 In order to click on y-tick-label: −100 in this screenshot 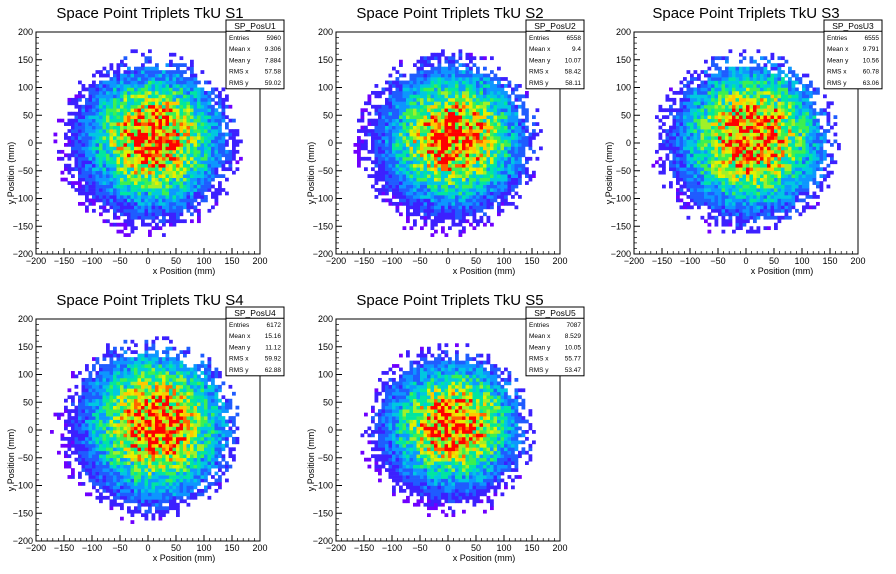, I will do `click(323, 199)`.